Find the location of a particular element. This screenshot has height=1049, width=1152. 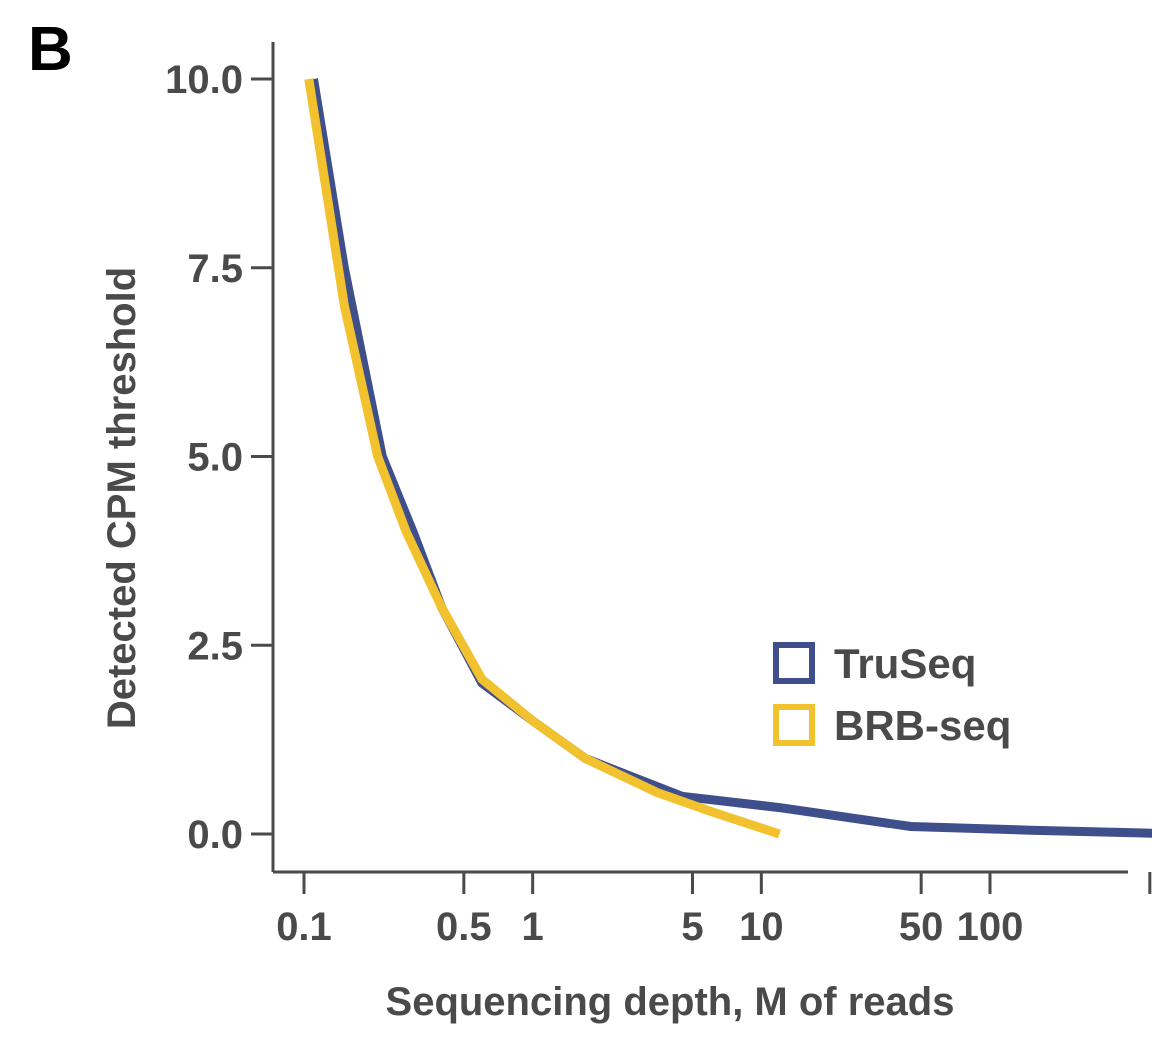

y-tick-label: 5.0 is located at coordinates (215, 458).